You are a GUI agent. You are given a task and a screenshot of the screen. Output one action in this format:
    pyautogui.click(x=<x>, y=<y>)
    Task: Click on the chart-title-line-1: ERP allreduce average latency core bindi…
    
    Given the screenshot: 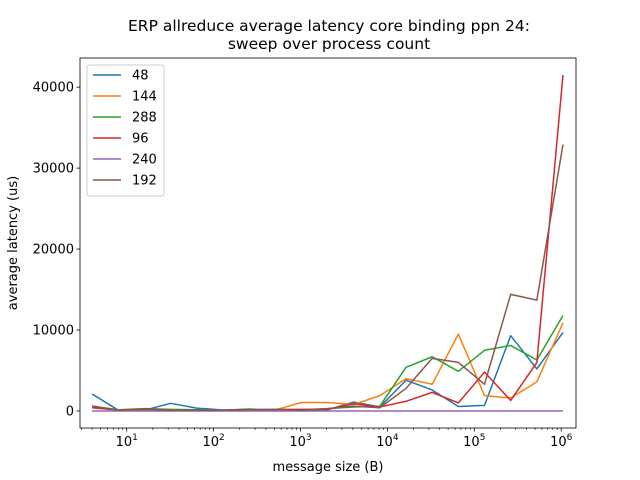 What is the action you would take?
    pyautogui.click(x=329, y=26)
    